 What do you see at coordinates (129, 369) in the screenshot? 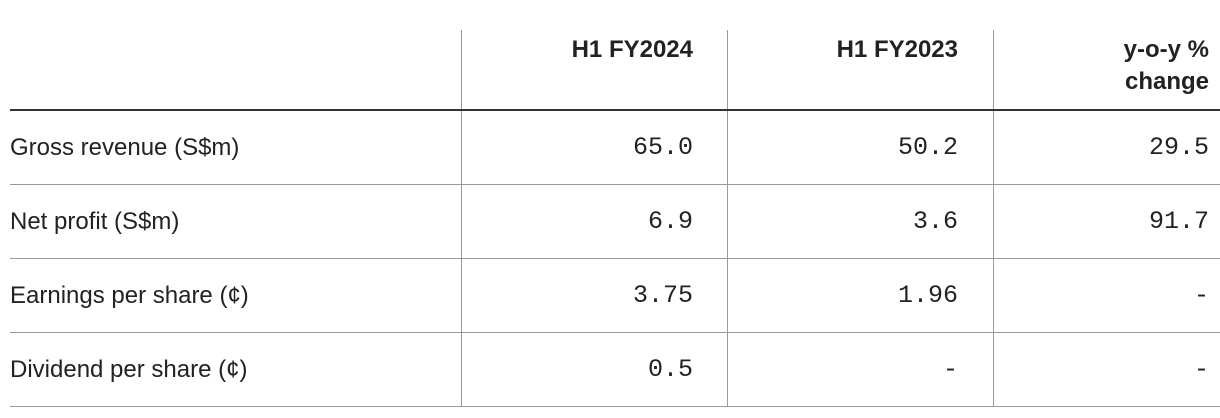
I see `row-label: Dividend per share (¢)` at bounding box center [129, 369].